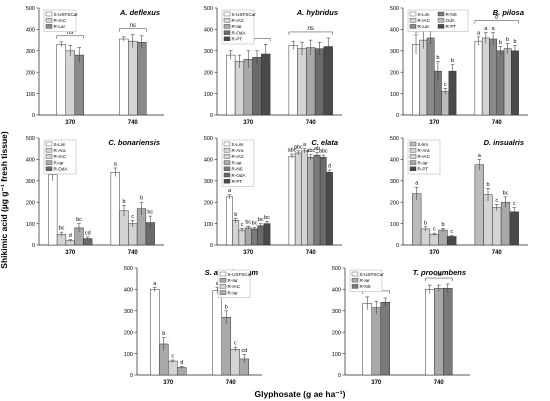 The height and width of the screenshot is (401, 550). What do you see at coordinates (30, 31) in the screenshot?
I see `y-tick-label: 400` at bounding box center [30, 31].